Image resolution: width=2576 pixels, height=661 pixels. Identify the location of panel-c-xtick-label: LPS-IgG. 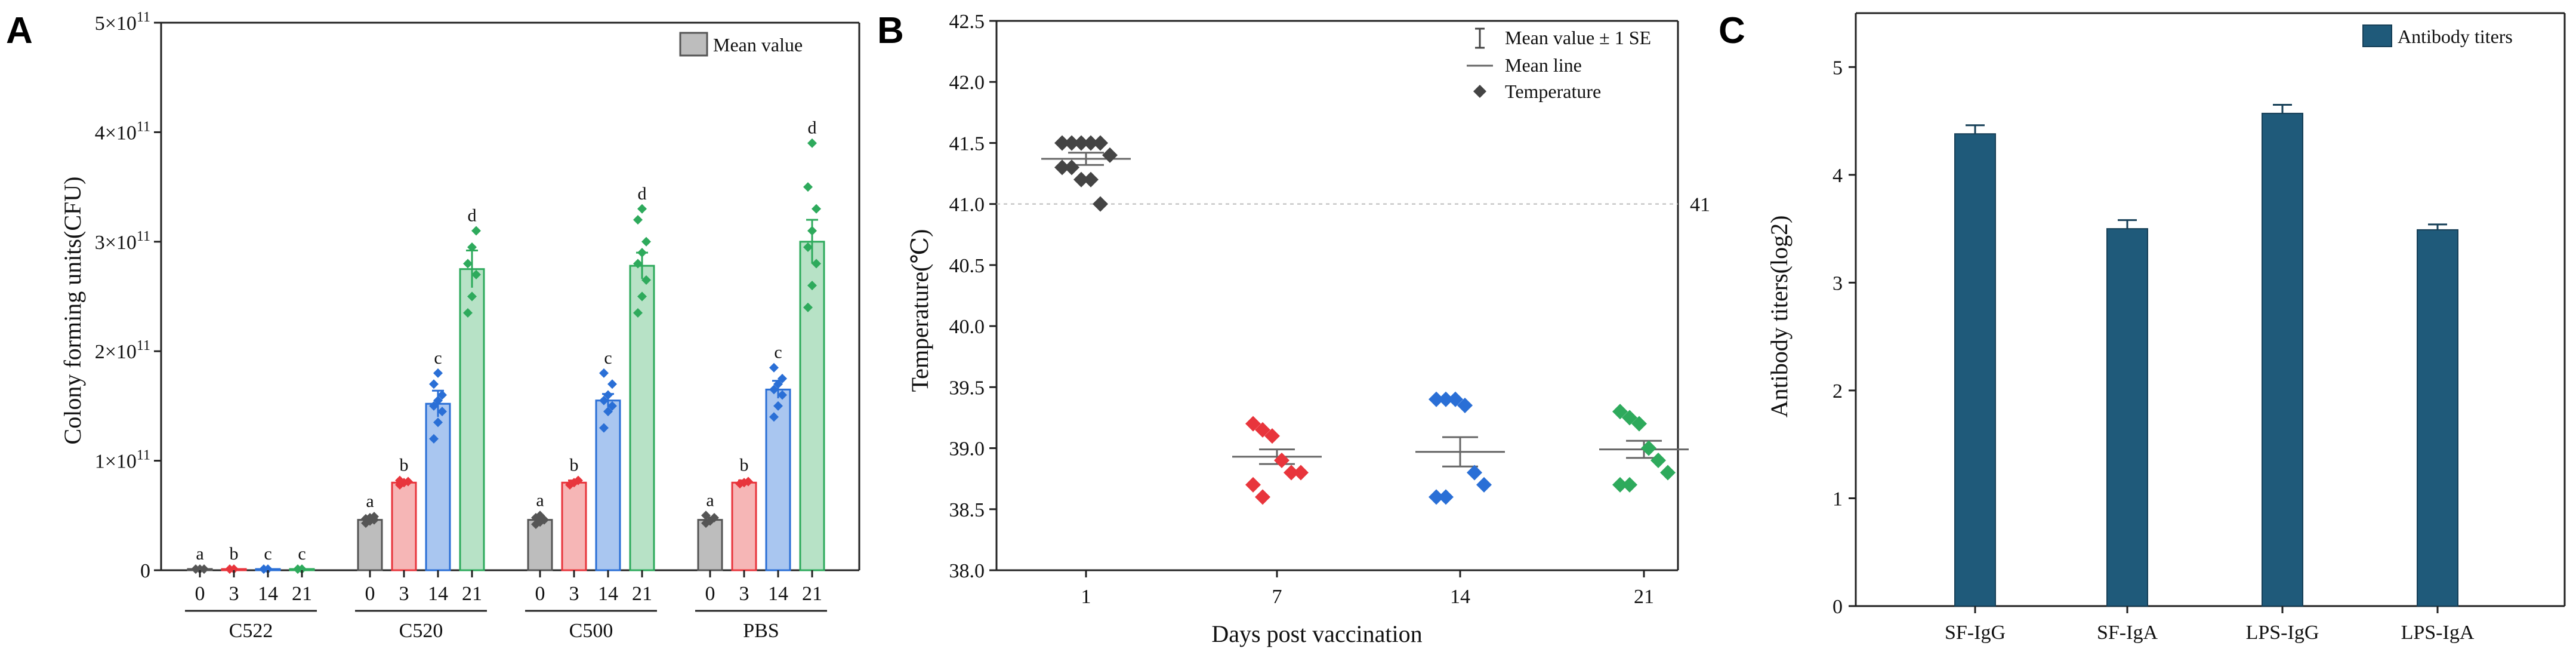
(2282, 633).